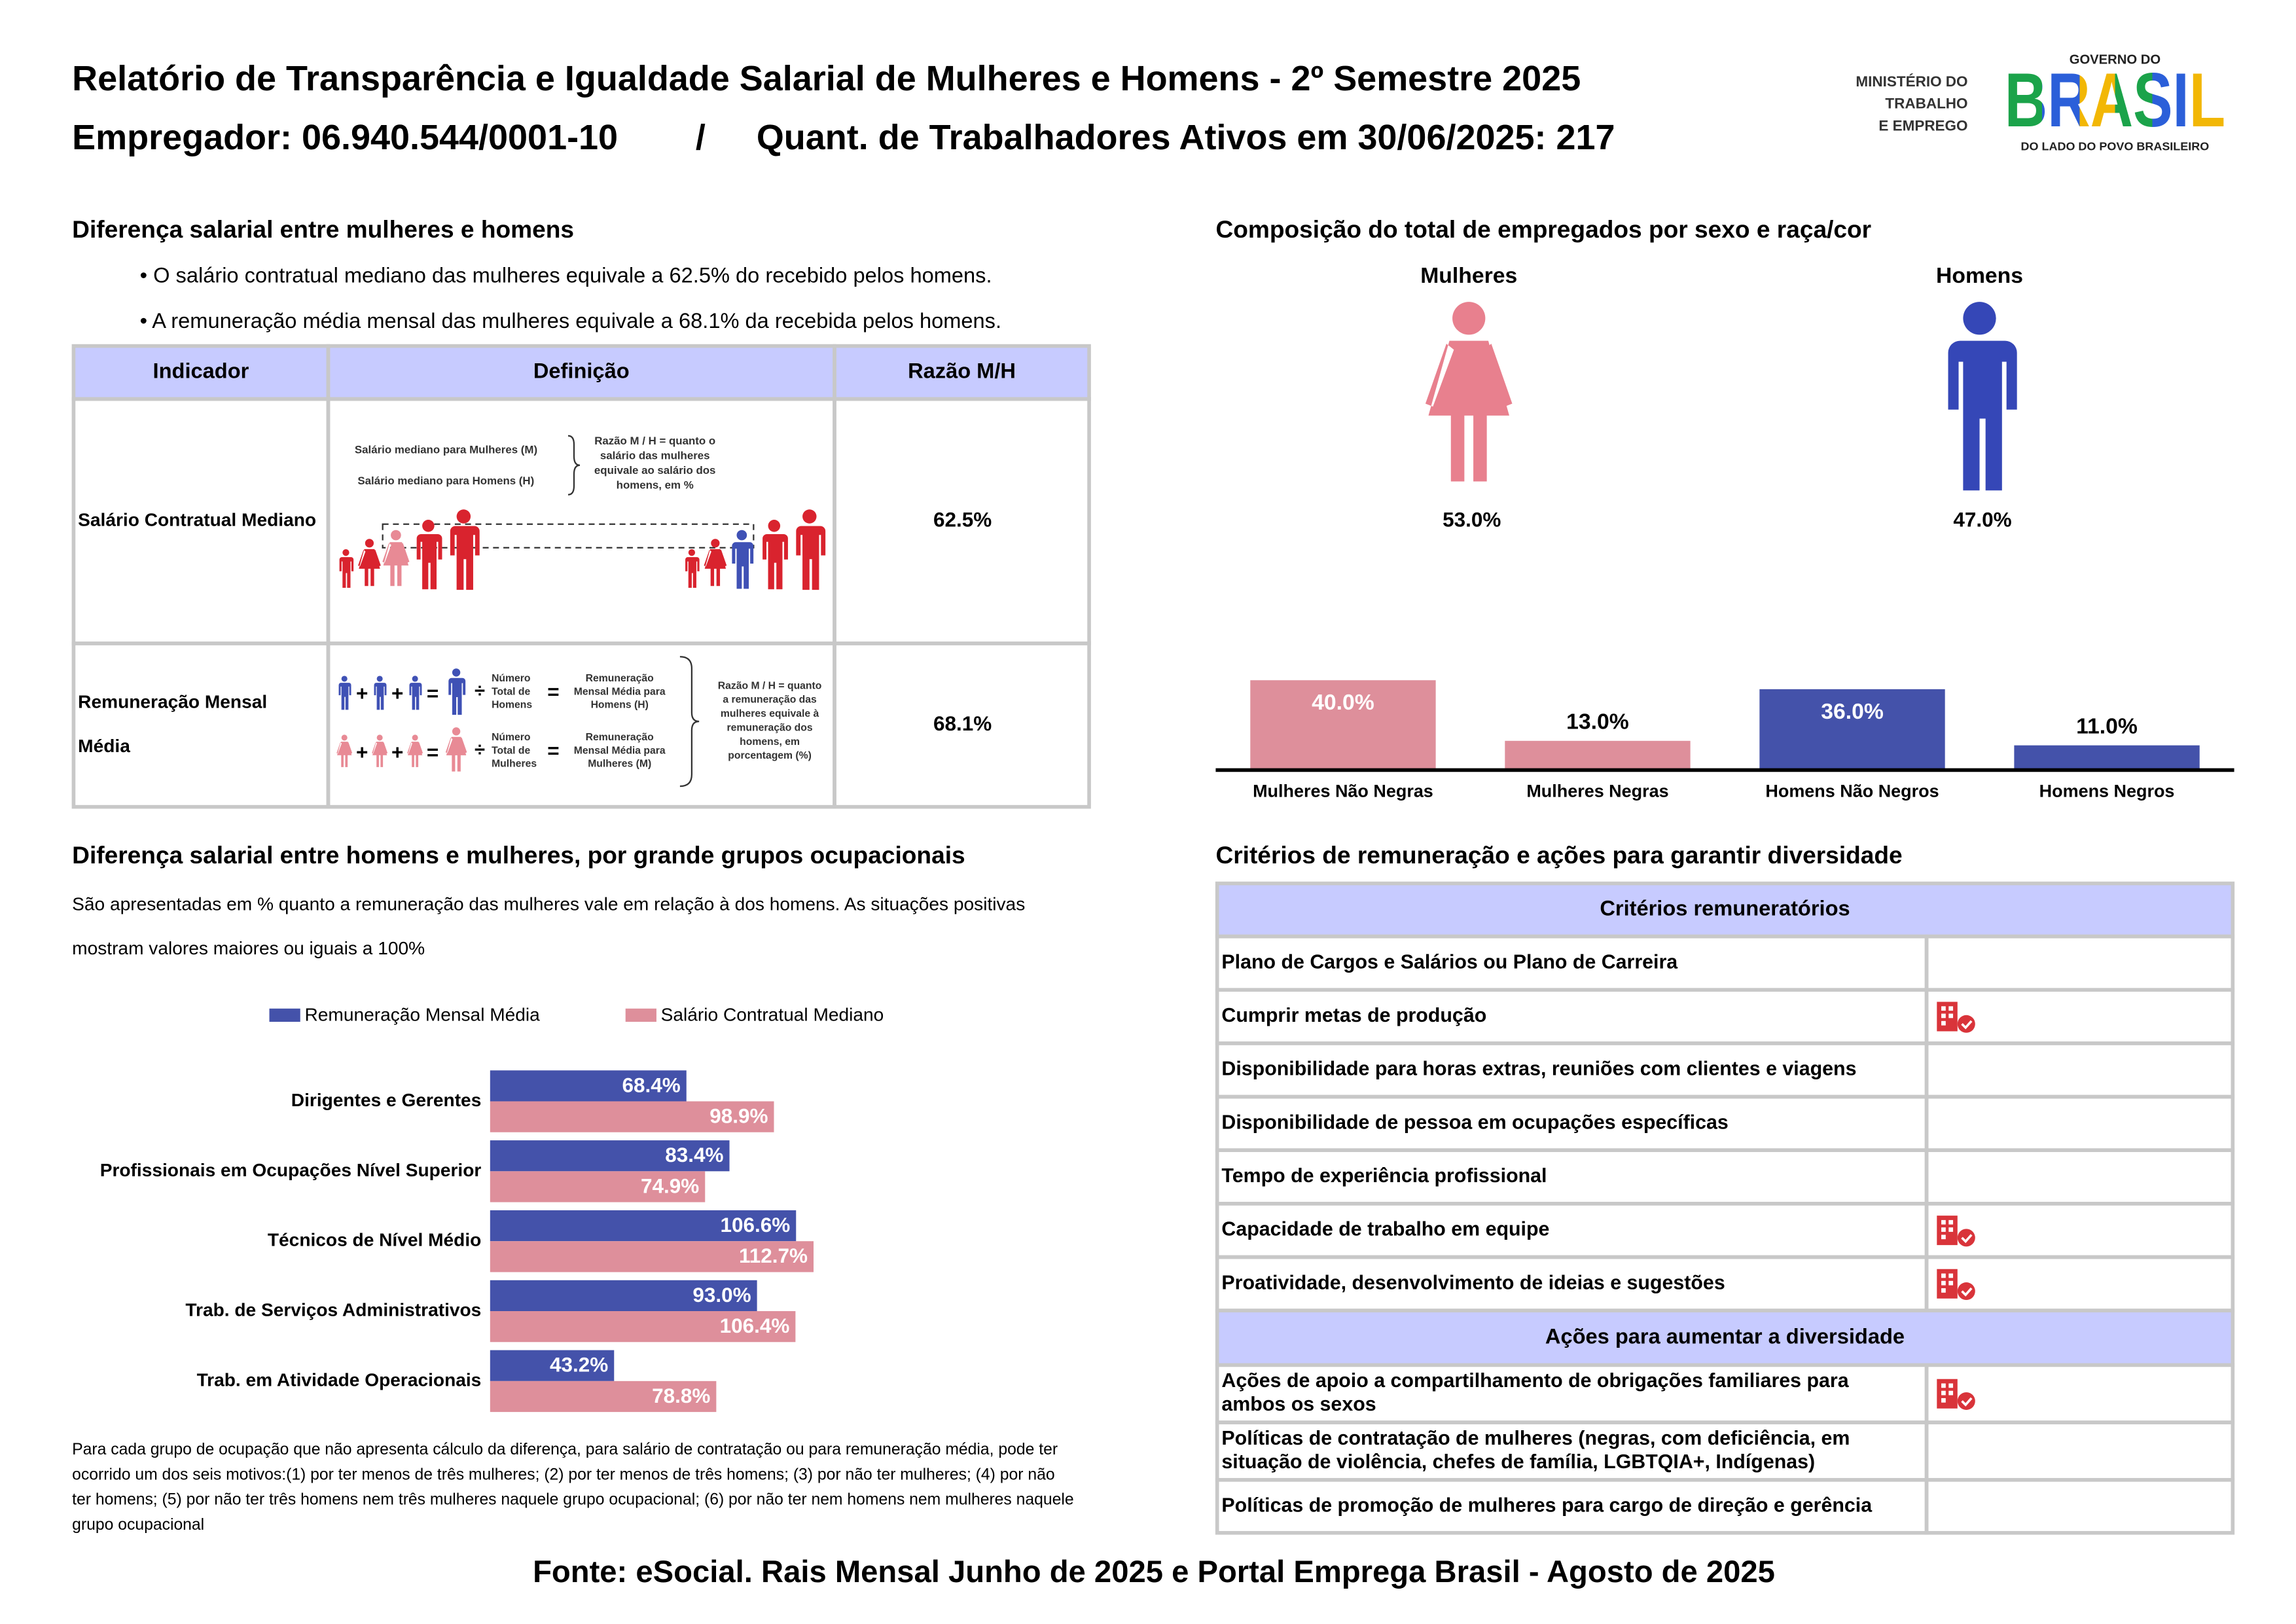 This screenshot has width=2296, height=1624. Describe the element at coordinates (445, 481) in the screenshot. I see `diagram-text: Salário mediano para Homens (H)` at that location.